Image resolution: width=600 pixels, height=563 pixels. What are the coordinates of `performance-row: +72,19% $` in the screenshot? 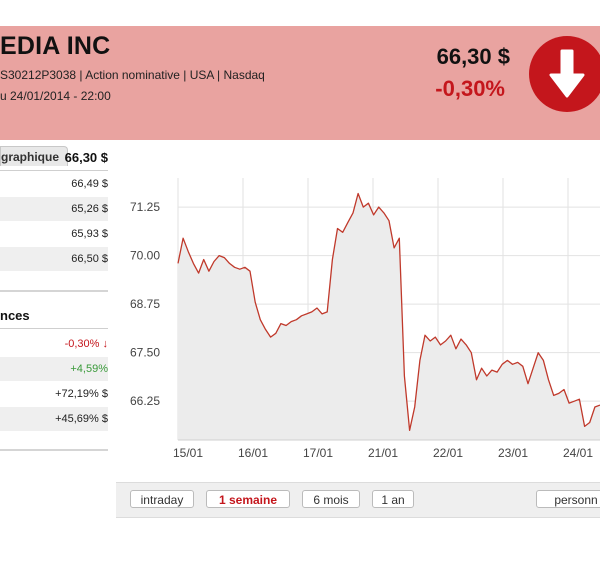 It's located at (54, 394).